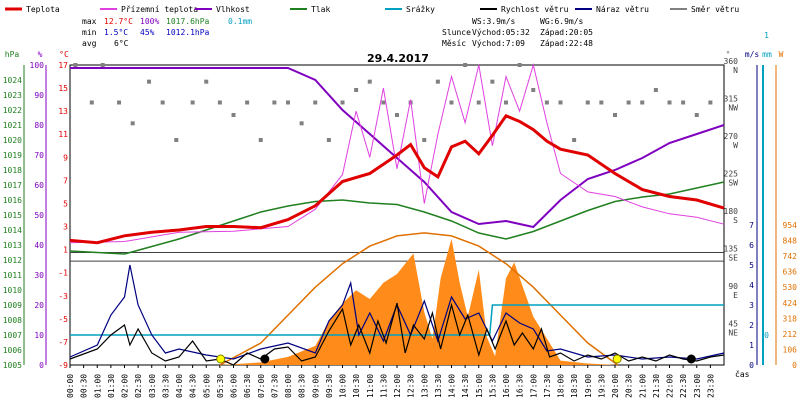  Describe the element at coordinates (89, 32) in the screenshot. I see `min-label: min` at that location.